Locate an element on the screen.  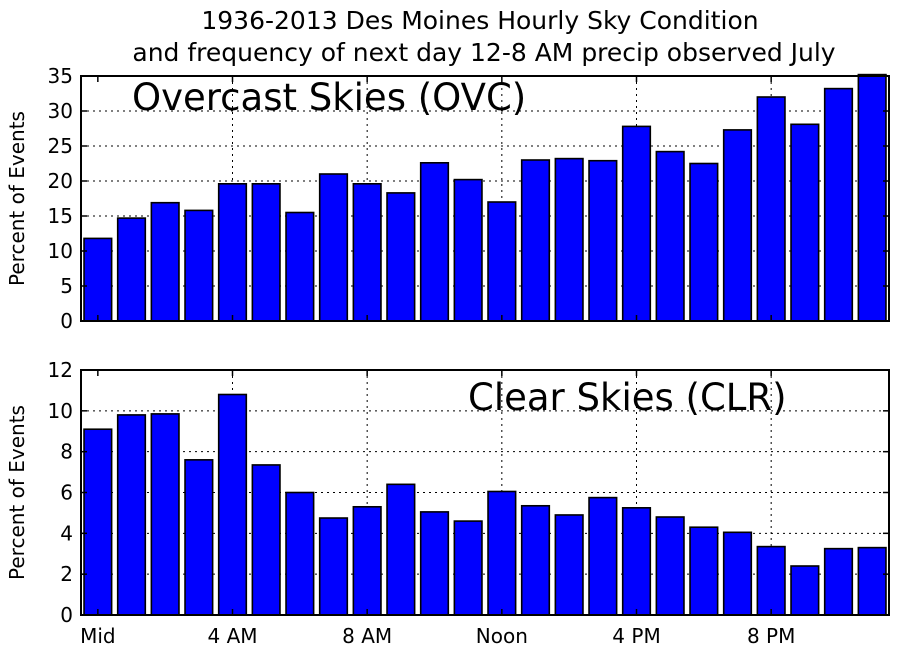
x-tick-label: Mid is located at coordinates (98, 636).